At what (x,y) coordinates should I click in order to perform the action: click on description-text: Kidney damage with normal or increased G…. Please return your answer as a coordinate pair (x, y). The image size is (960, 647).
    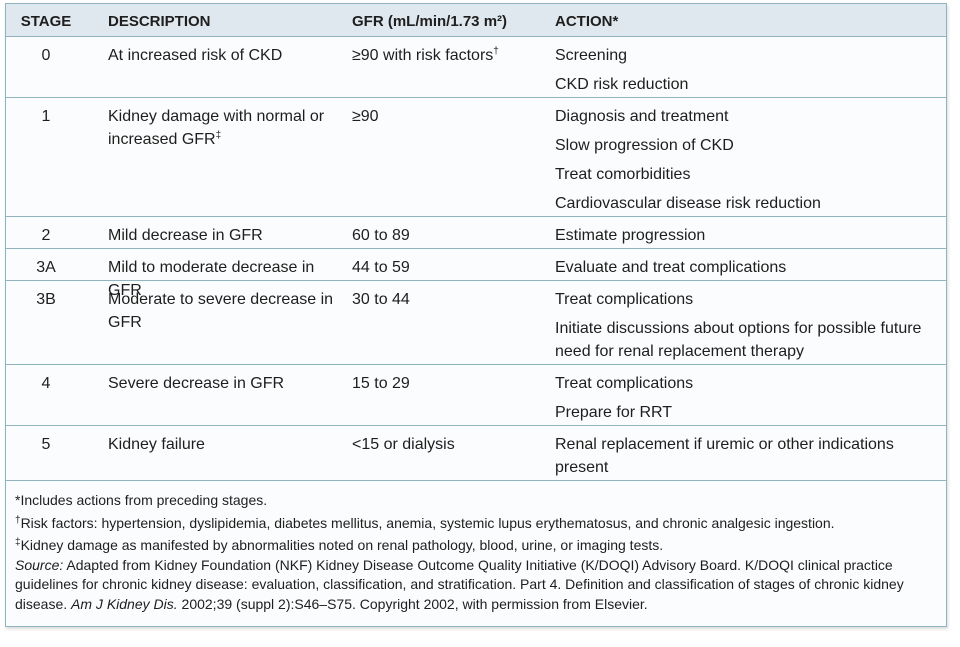
    Looking at the image, I should click on (216, 128).